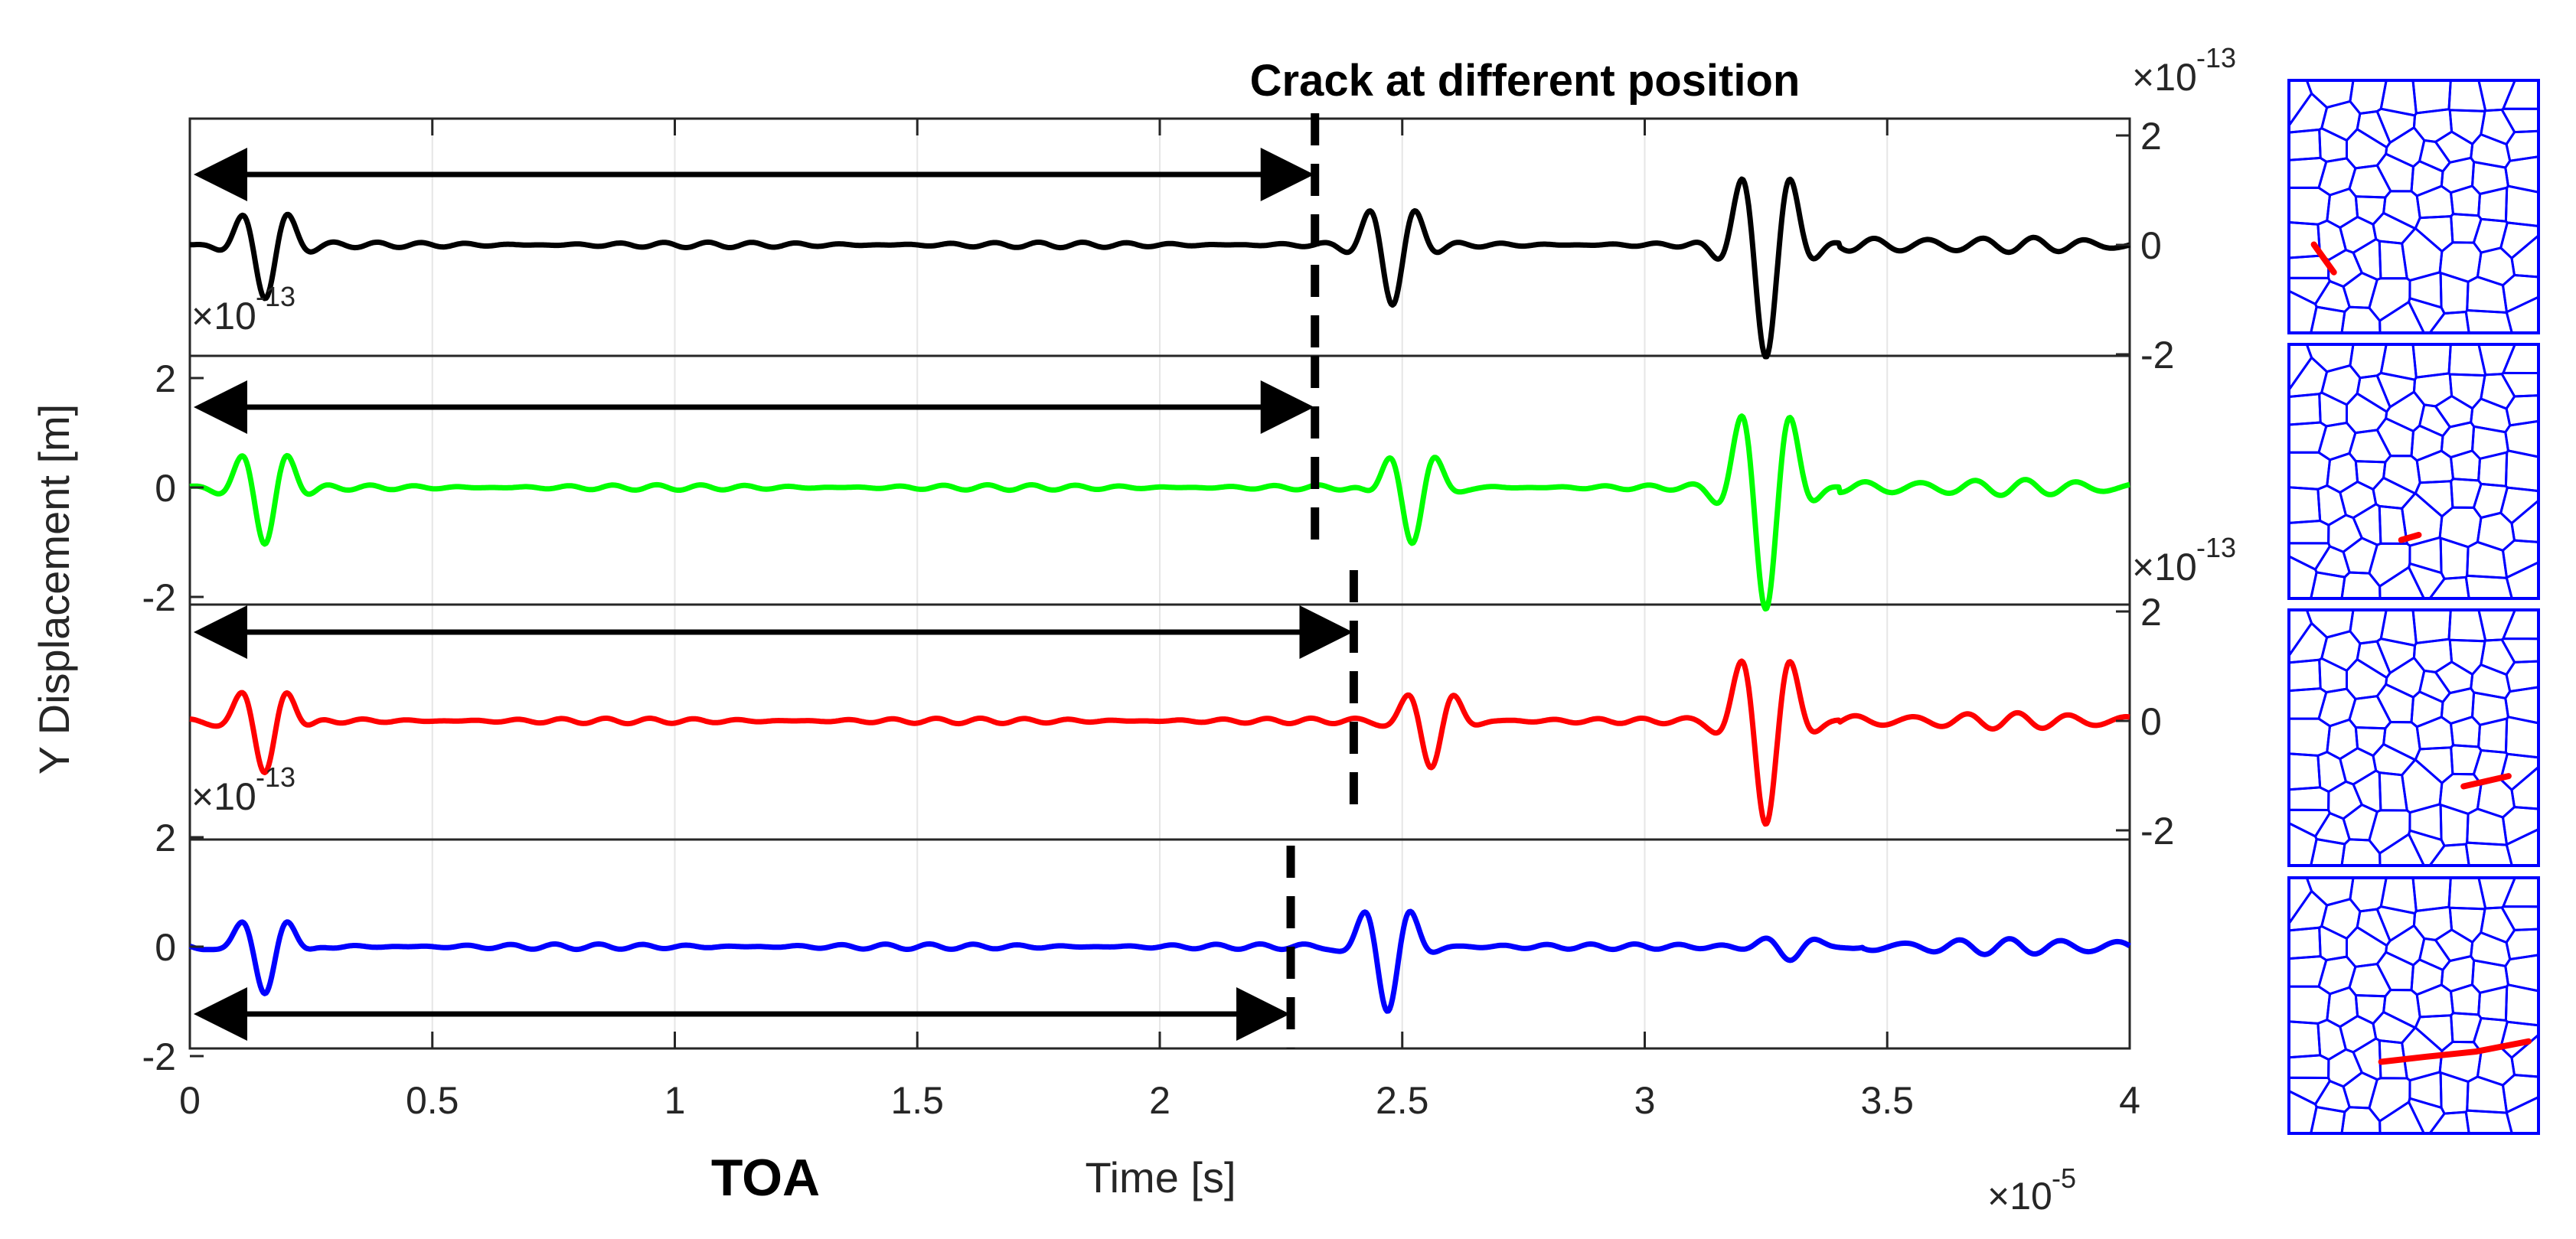 The height and width of the screenshot is (1239, 2576). I want to click on crack-1-y-tick-label-0: -2, so click(2157, 356).